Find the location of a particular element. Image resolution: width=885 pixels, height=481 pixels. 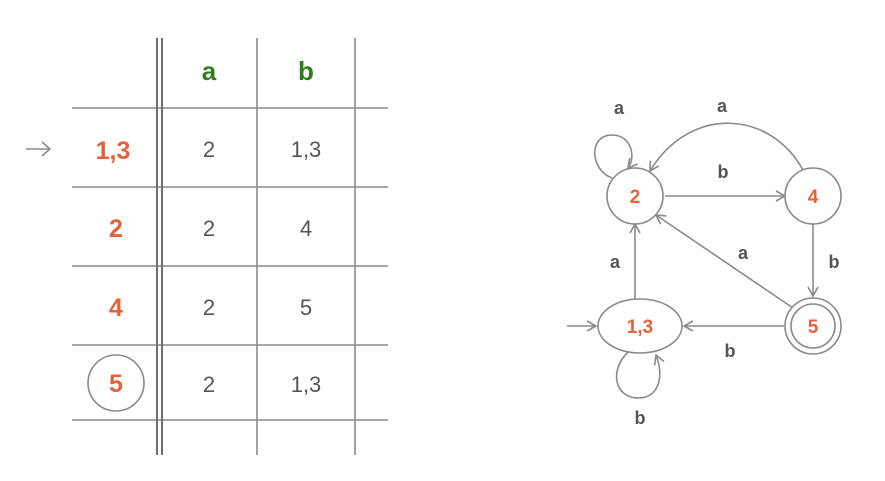

row-state-label: 1,3 is located at coordinates (113, 151).